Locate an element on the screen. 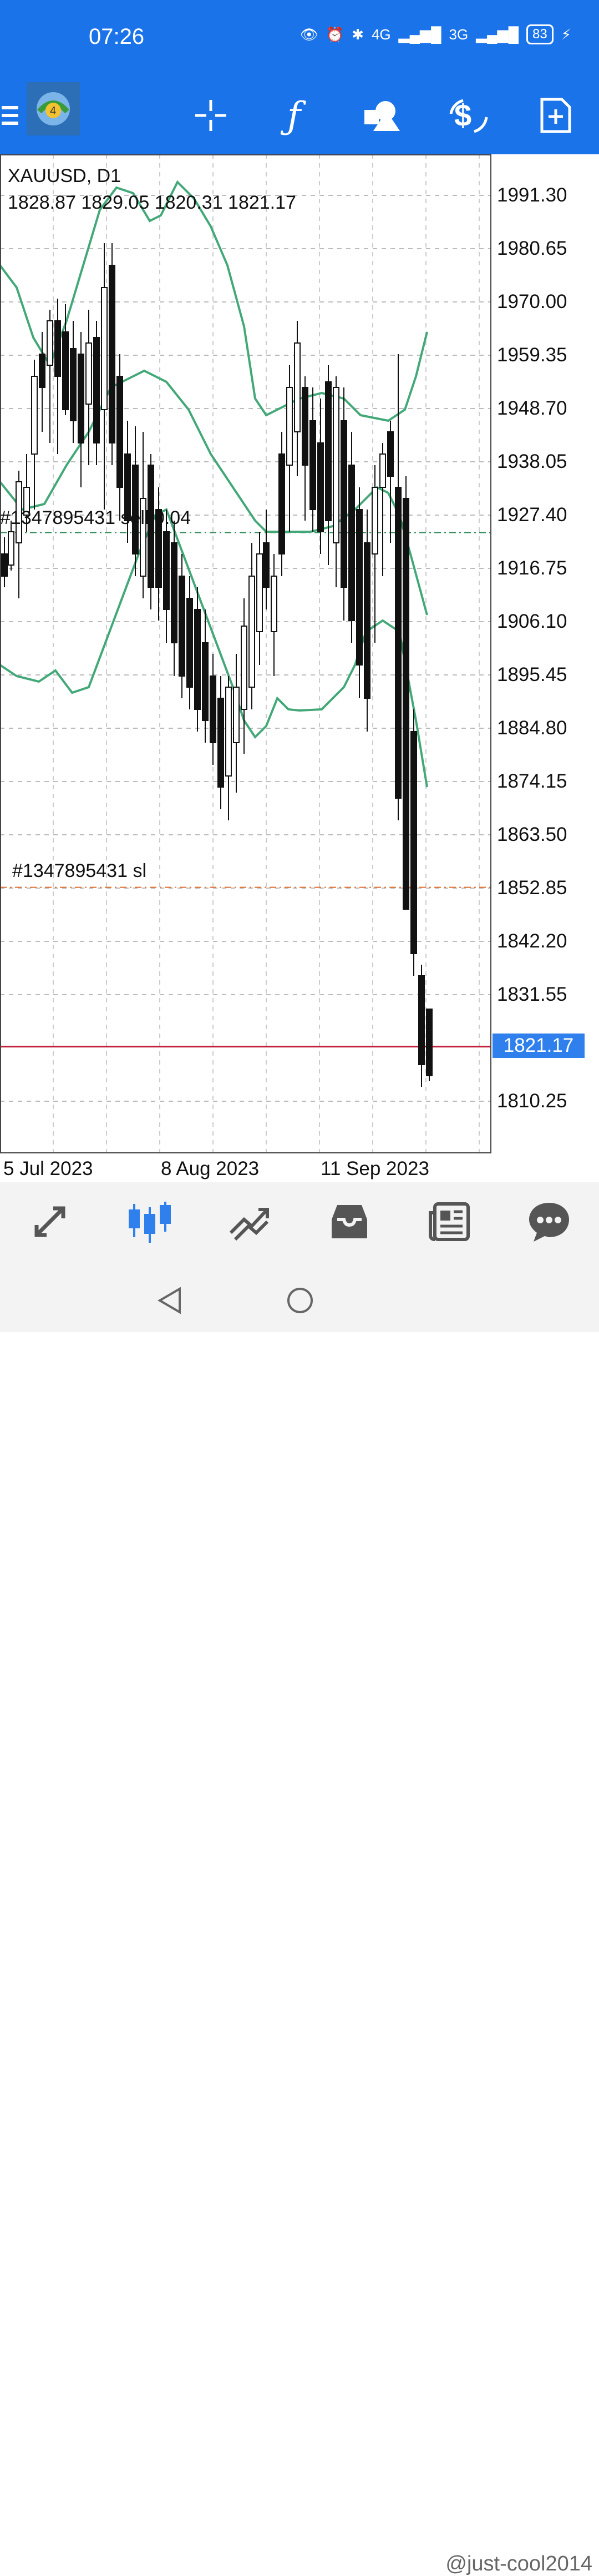  watermark: @just-cool2014 is located at coordinates (518, 2563).